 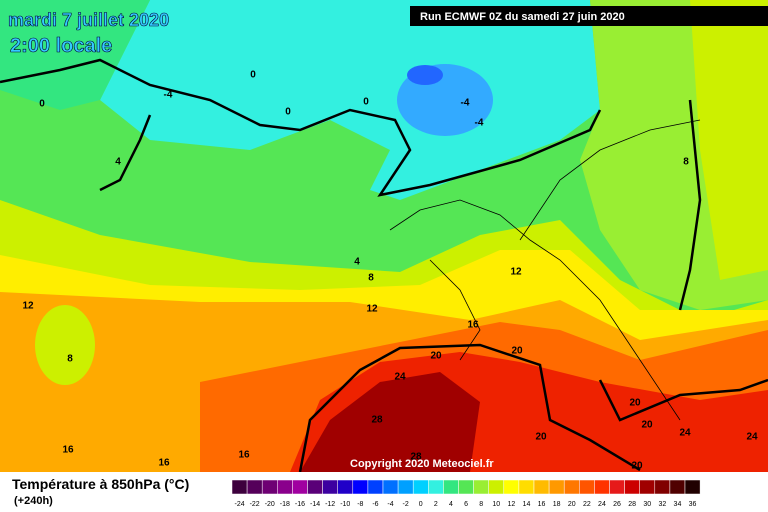 I want to click on mild-region, so click(x=729, y=140).